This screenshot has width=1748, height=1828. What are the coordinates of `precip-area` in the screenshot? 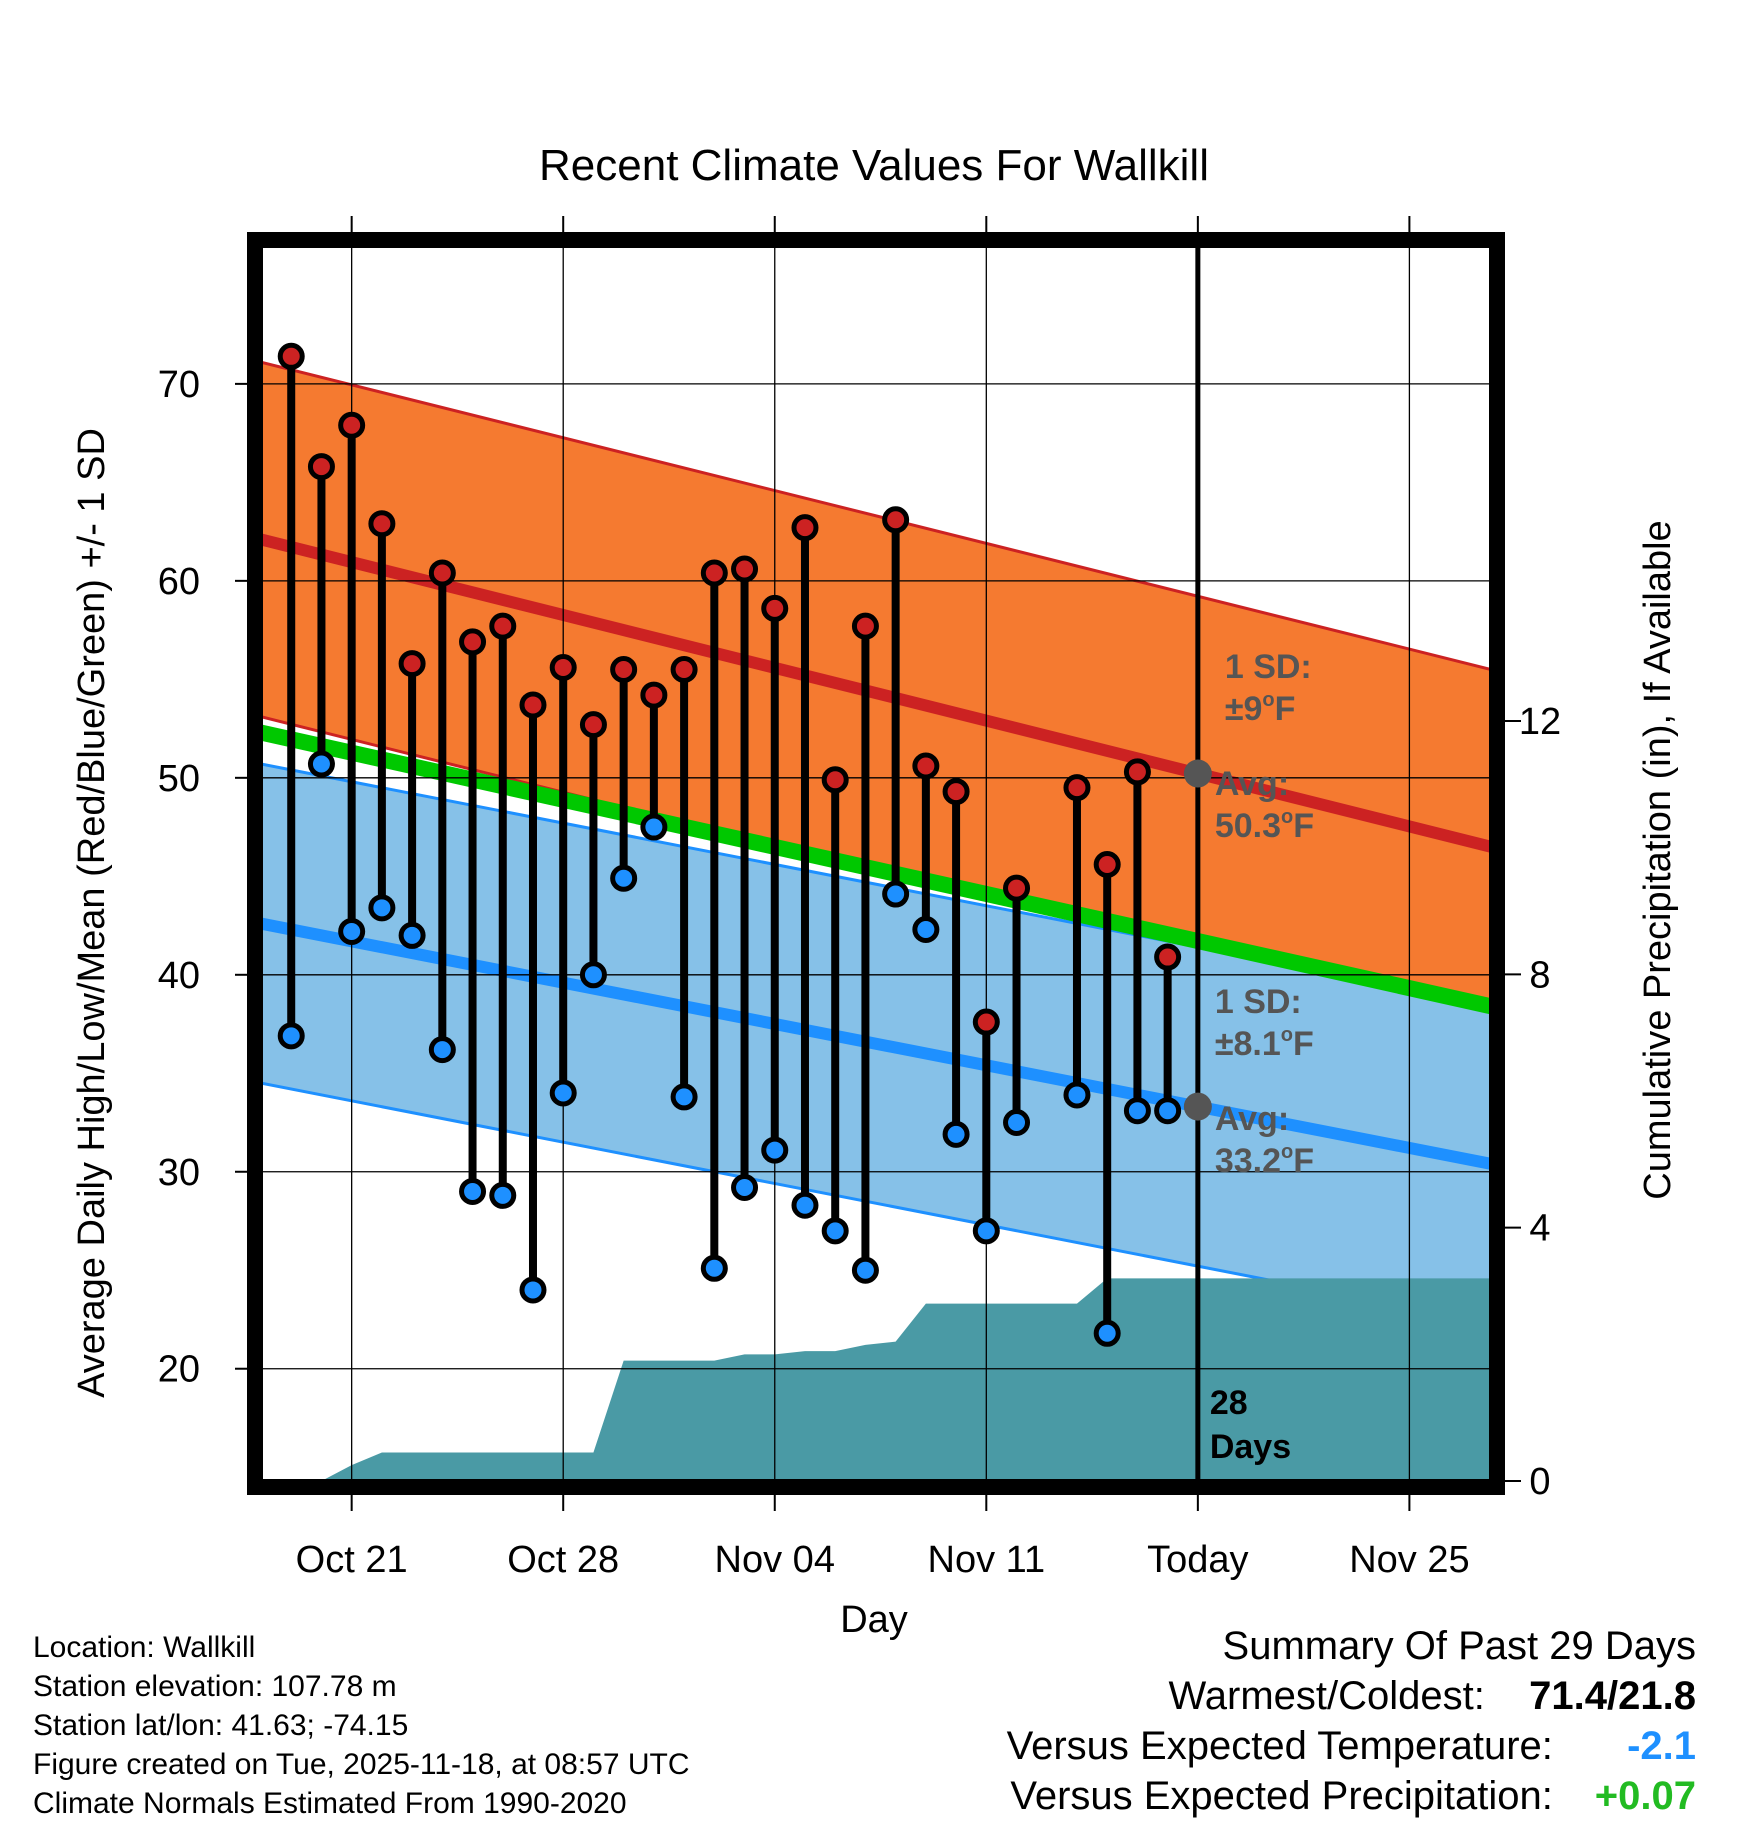 It's located at (876, 1379).